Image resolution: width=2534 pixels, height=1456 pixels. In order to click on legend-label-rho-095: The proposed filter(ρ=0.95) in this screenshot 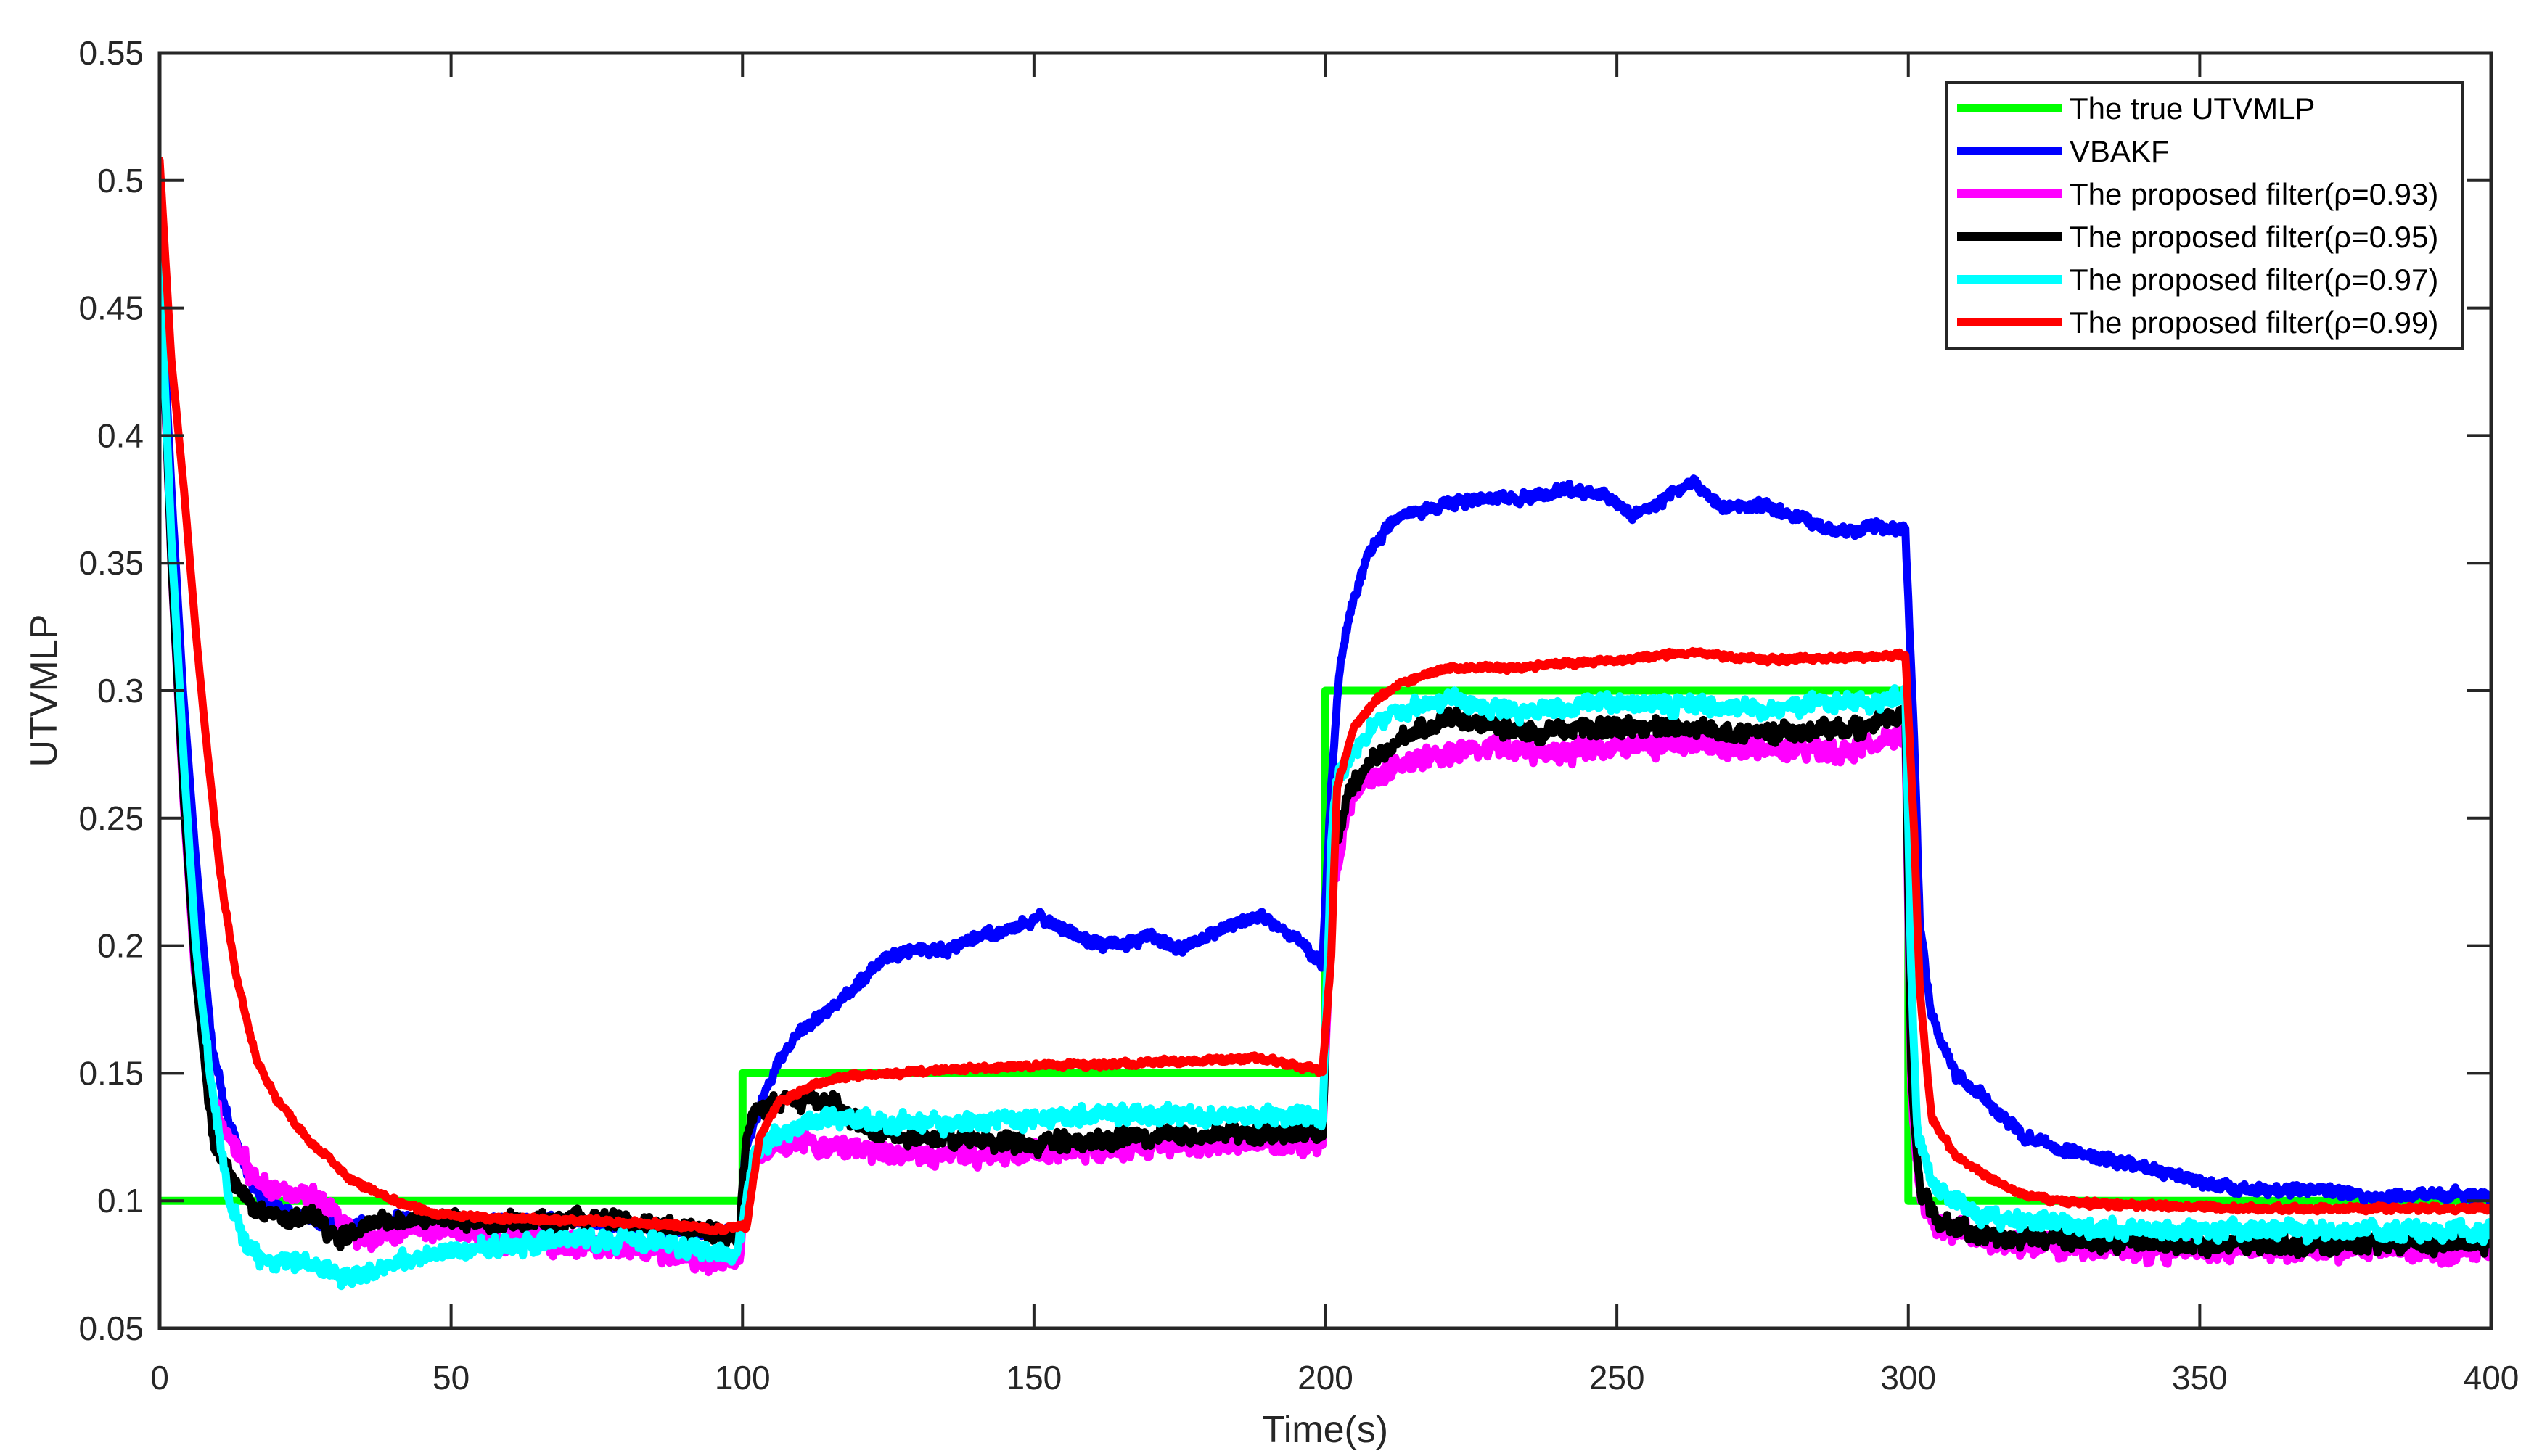, I will do `click(2254, 237)`.